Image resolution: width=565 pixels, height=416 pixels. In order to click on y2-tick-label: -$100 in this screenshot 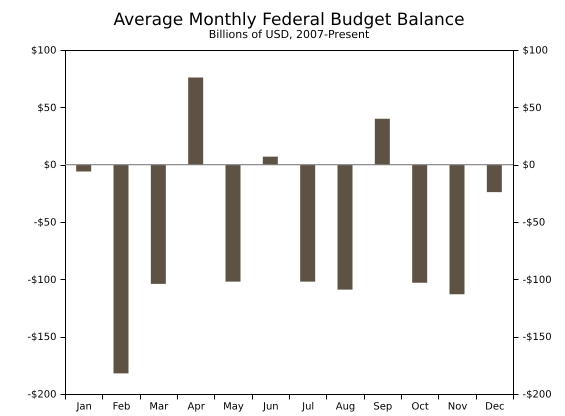, I will do `click(537, 280)`.